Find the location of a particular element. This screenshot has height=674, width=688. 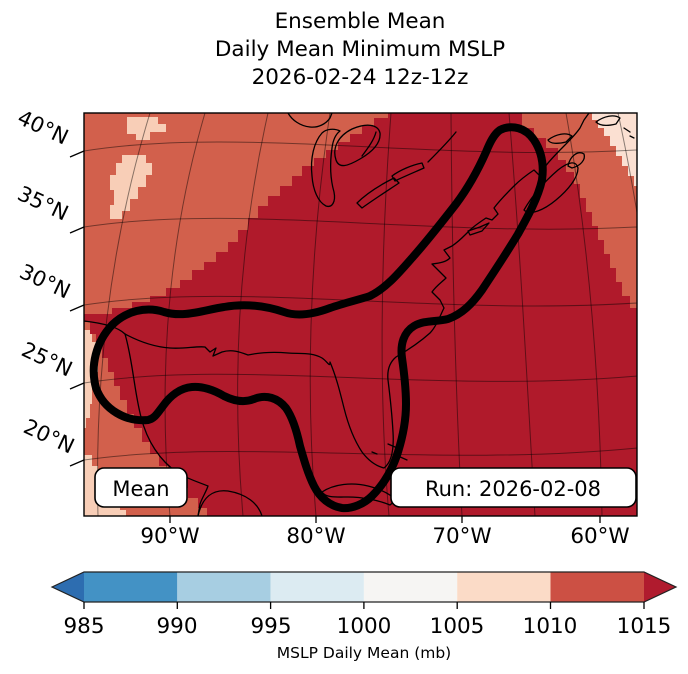

coast-st-lawrence-river is located at coordinates (442, 147).